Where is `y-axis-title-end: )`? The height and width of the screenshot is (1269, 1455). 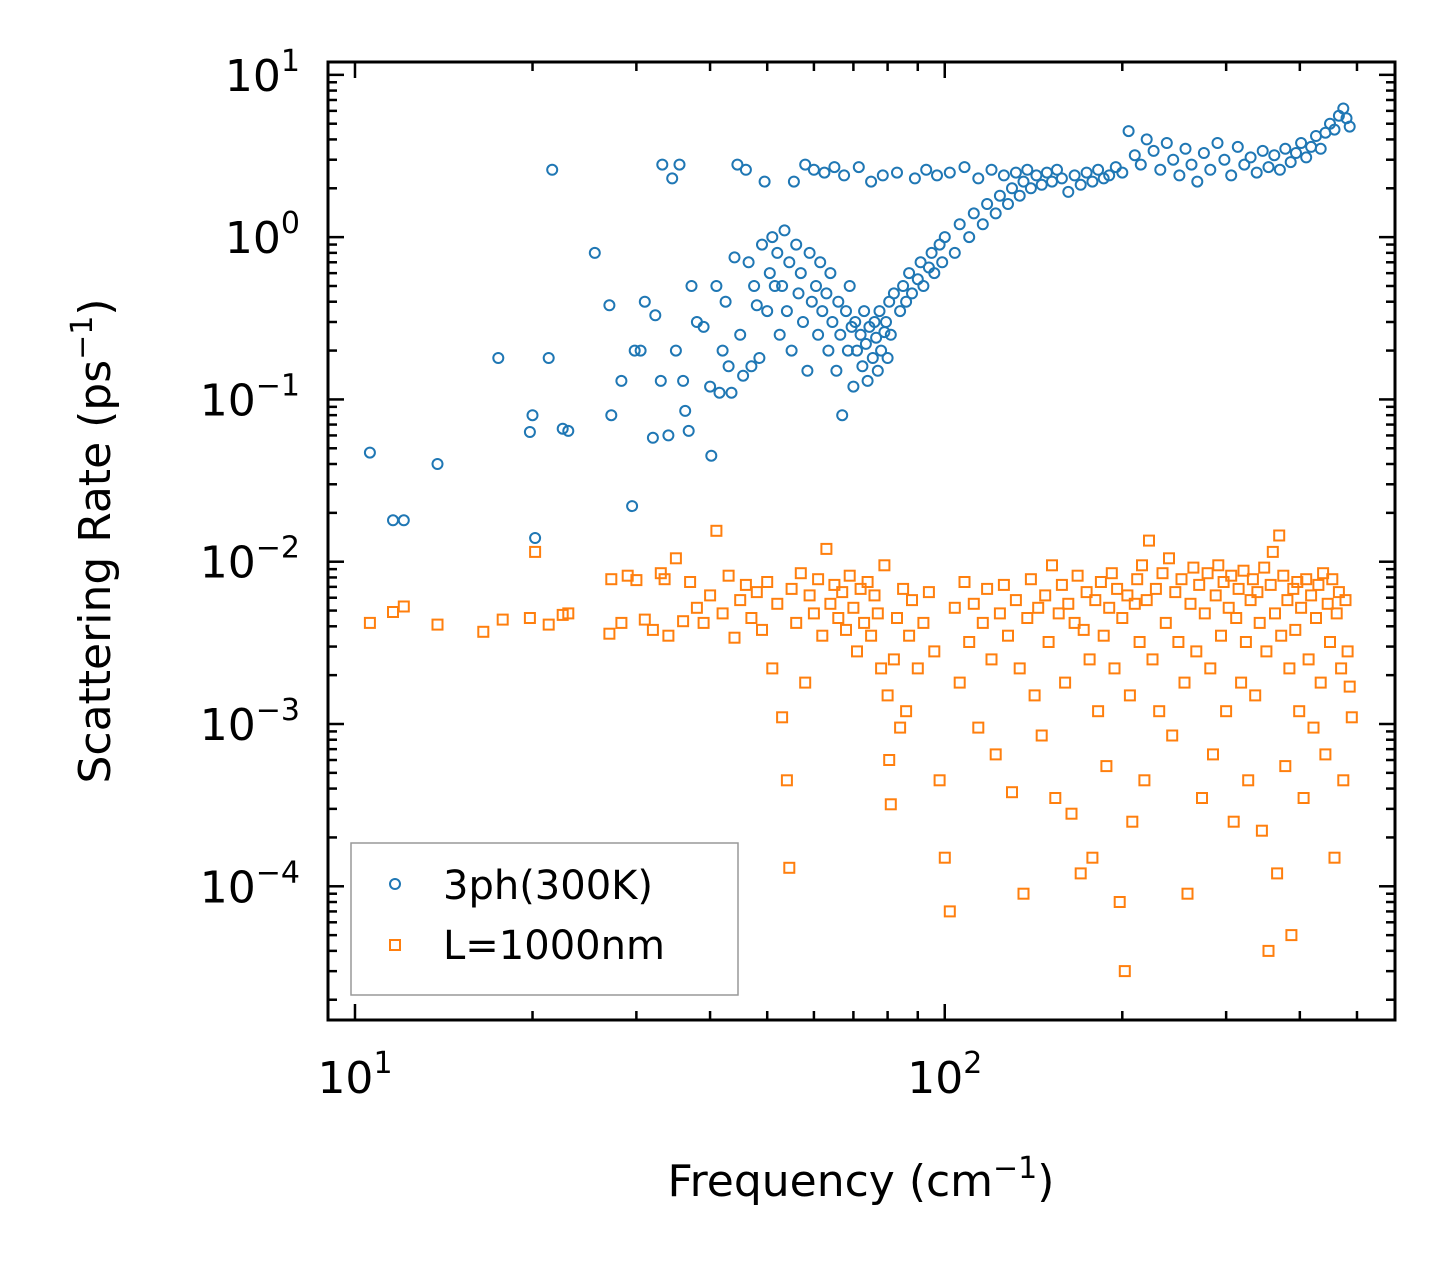
y-axis-title-end: ) is located at coordinates (95, 306).